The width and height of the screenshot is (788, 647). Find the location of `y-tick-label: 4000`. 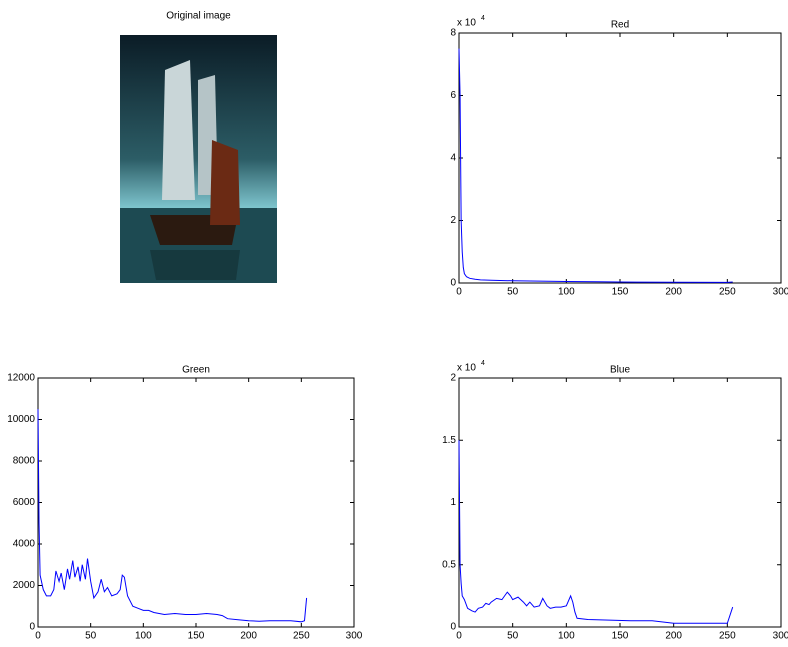

y-tick-label: 4000 is located at coordinates (24, 544).